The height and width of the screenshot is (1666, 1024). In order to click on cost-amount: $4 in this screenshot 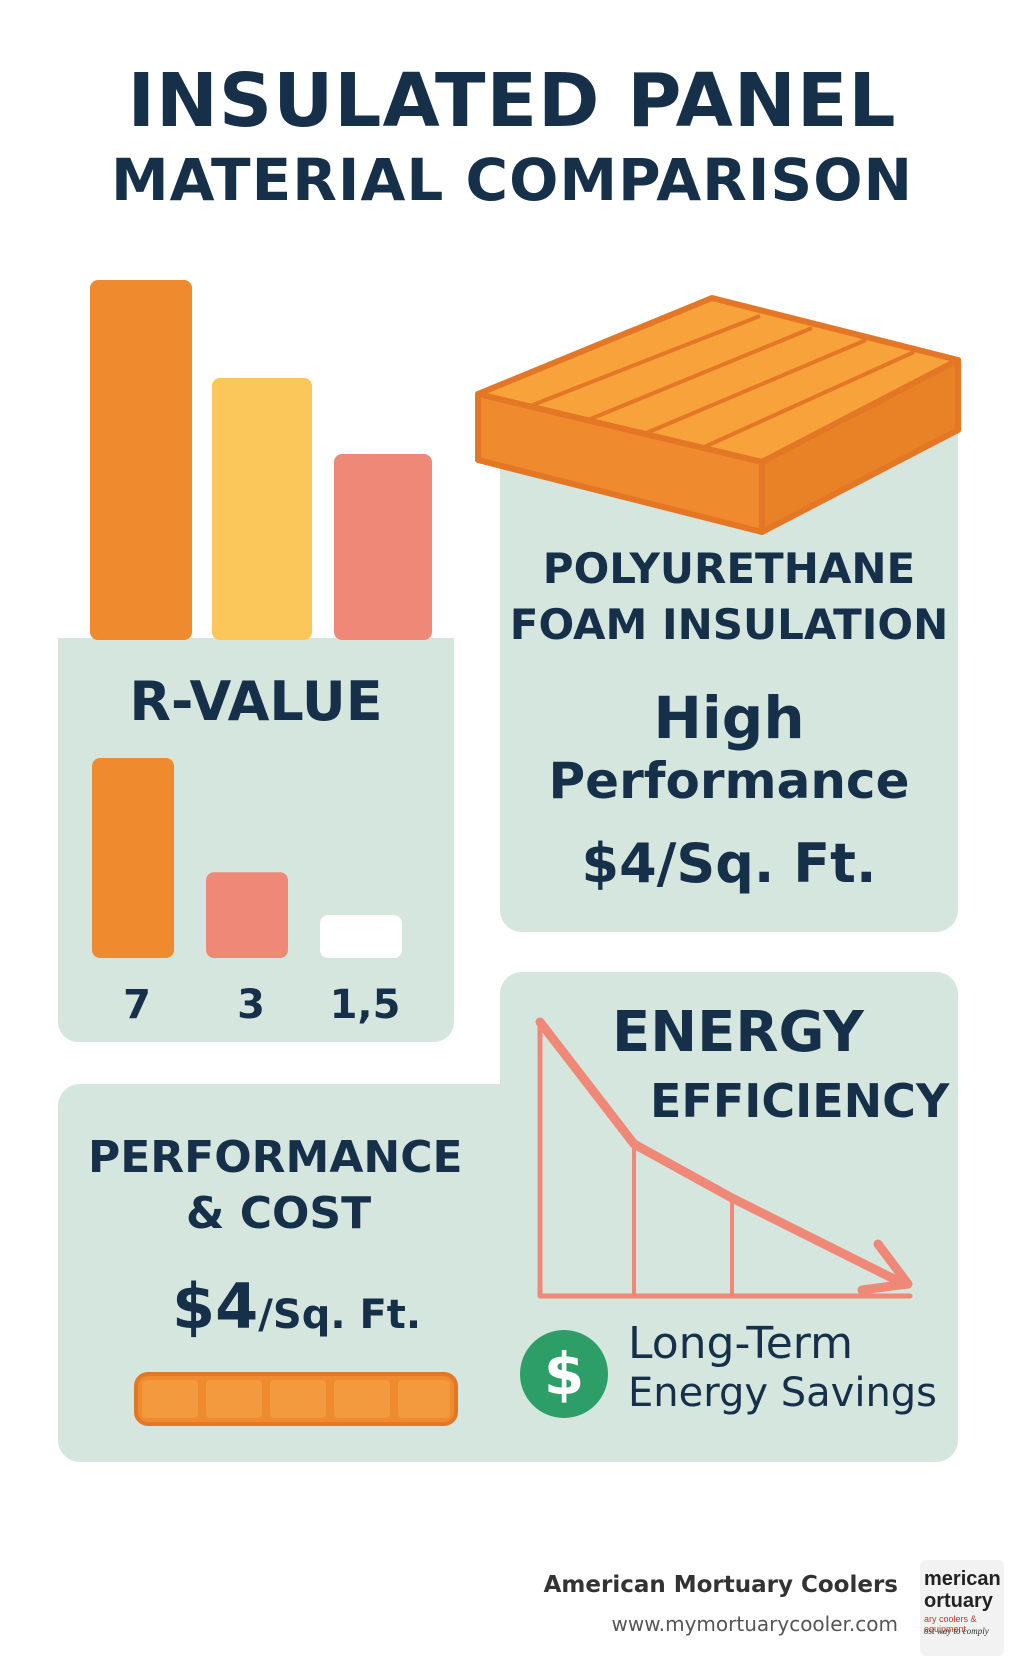, I will do `click(215, 1306)`.